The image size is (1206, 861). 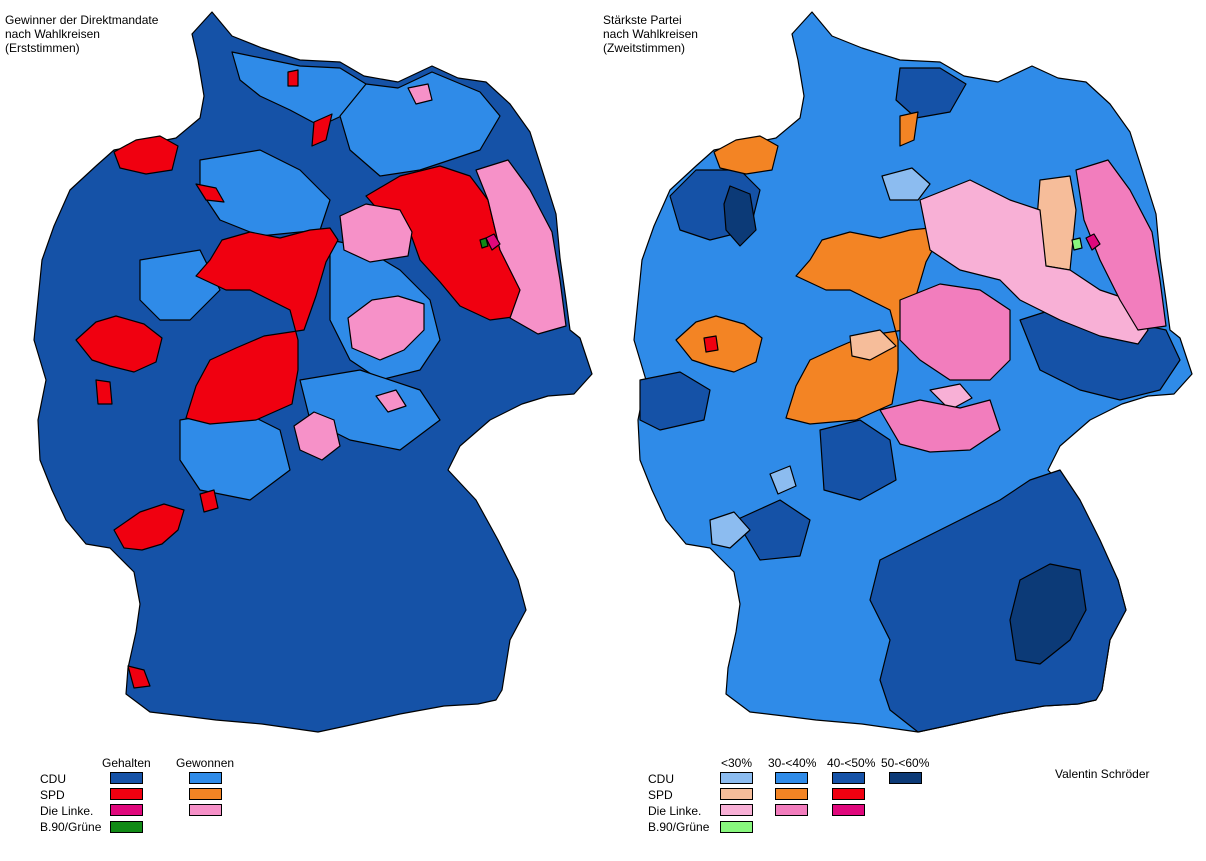 I want to click on right-region-cdu-40-north, so click(x=931, y=93).